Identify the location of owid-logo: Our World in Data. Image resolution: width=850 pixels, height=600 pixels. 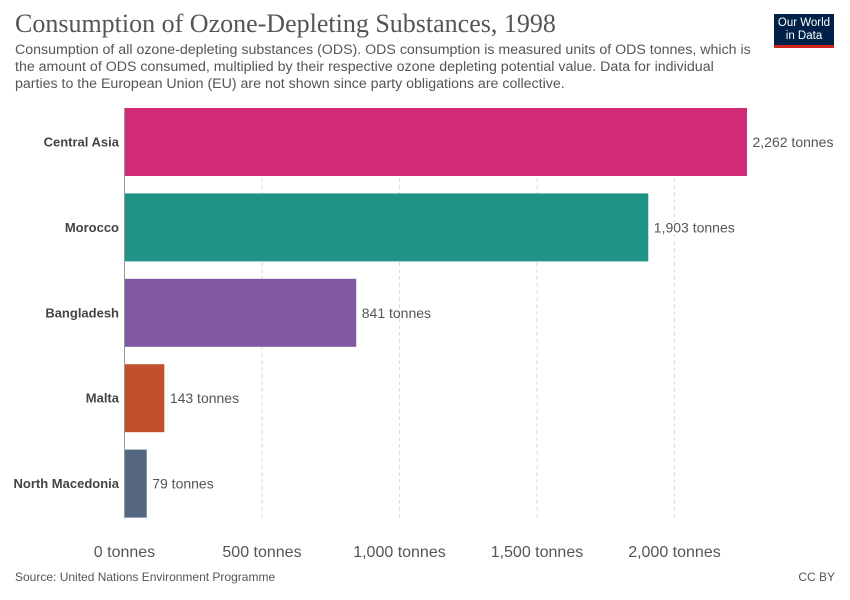
(804, 31).